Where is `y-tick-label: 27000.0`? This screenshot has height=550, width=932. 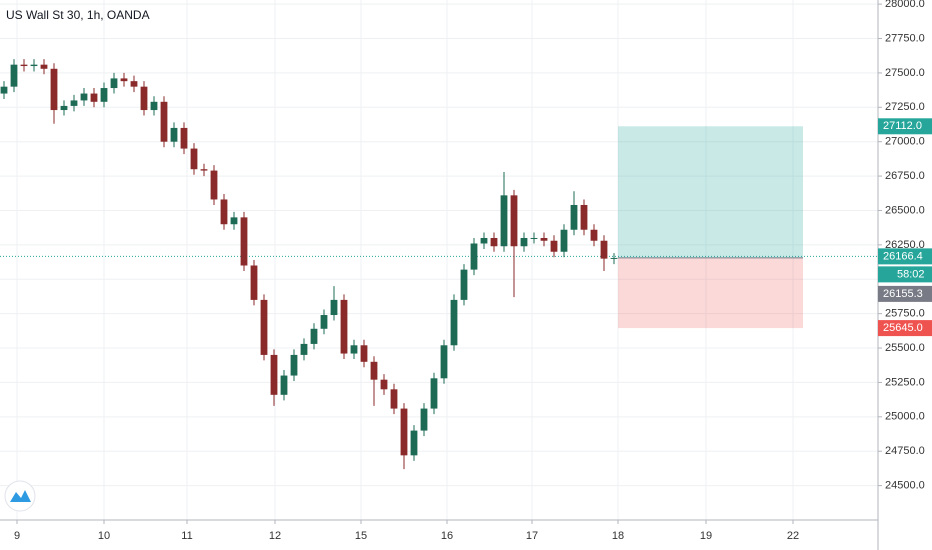 y-tick-label: 27000.0 is located at coordinates (905, 142).